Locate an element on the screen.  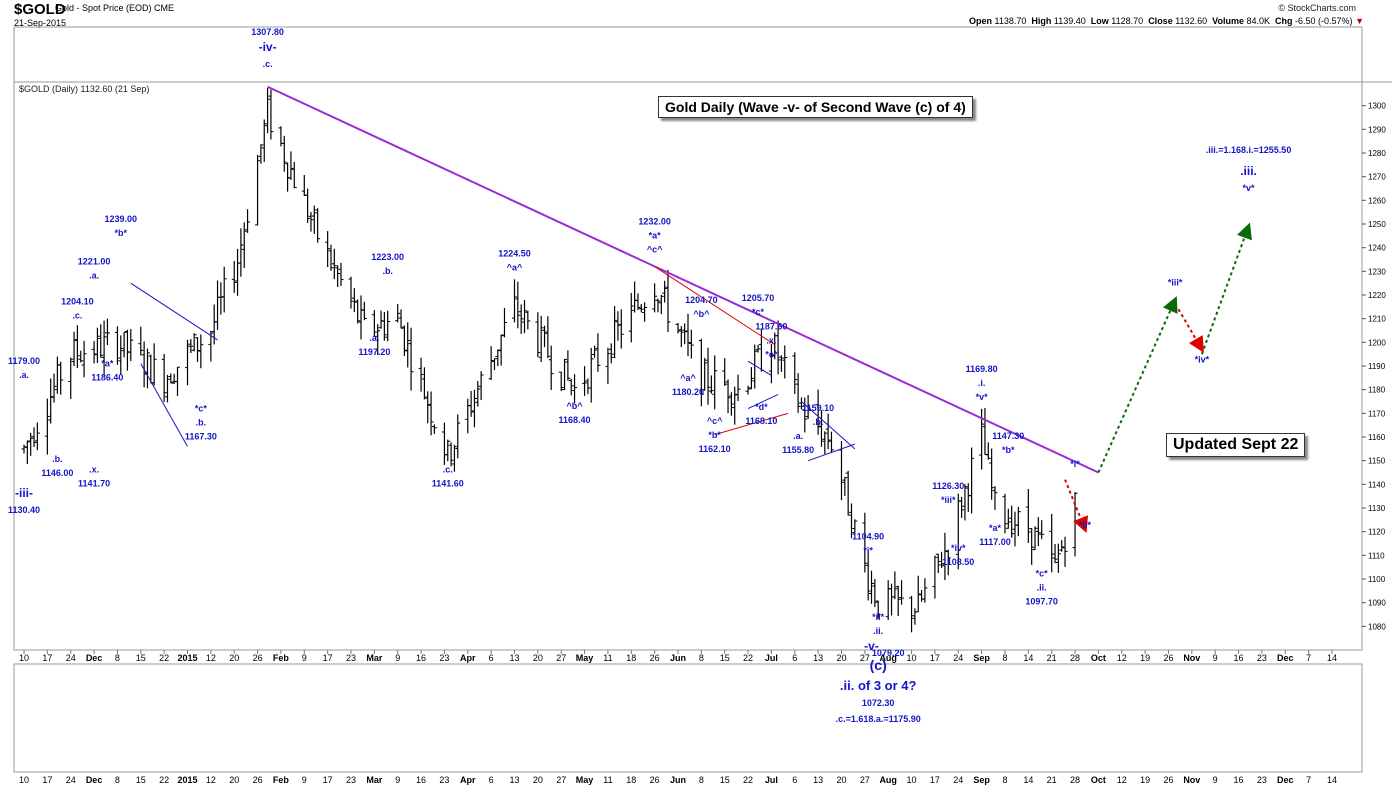
projection-arrow-red is located at coordinates (1076, 506).